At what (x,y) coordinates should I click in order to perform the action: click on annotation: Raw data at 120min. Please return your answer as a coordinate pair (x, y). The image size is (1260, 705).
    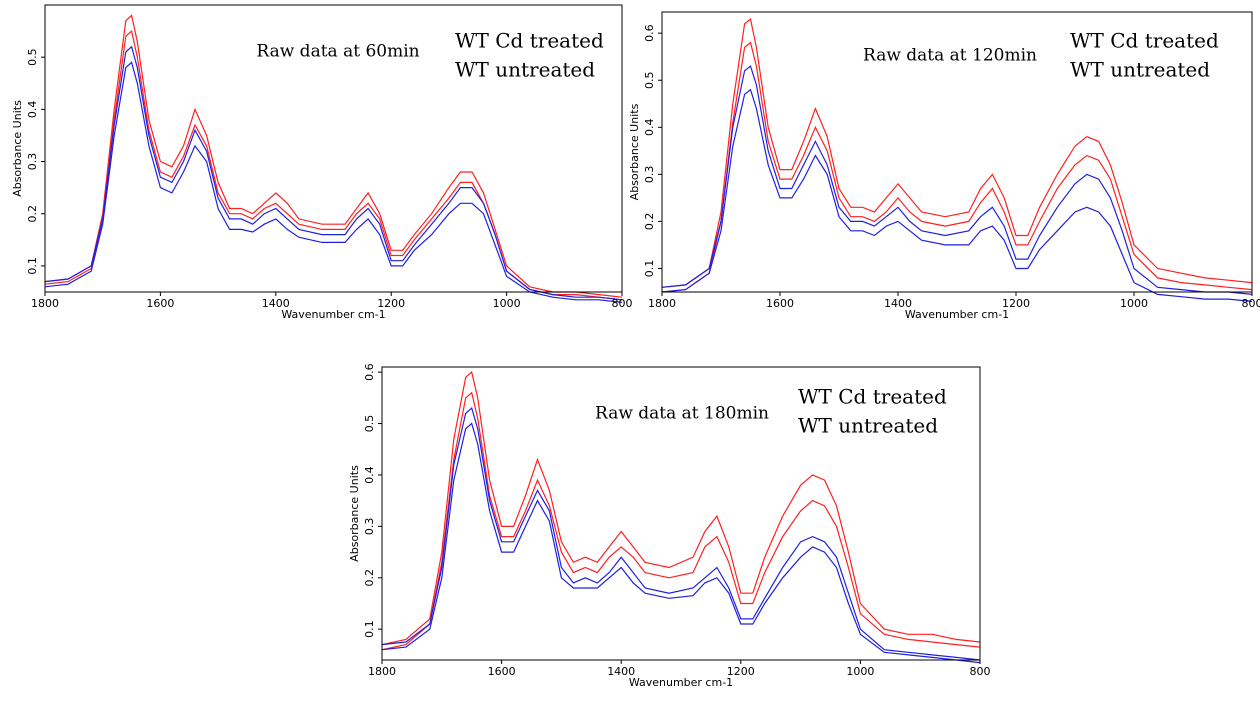
    Looking at the image, I should click on (950, 56).